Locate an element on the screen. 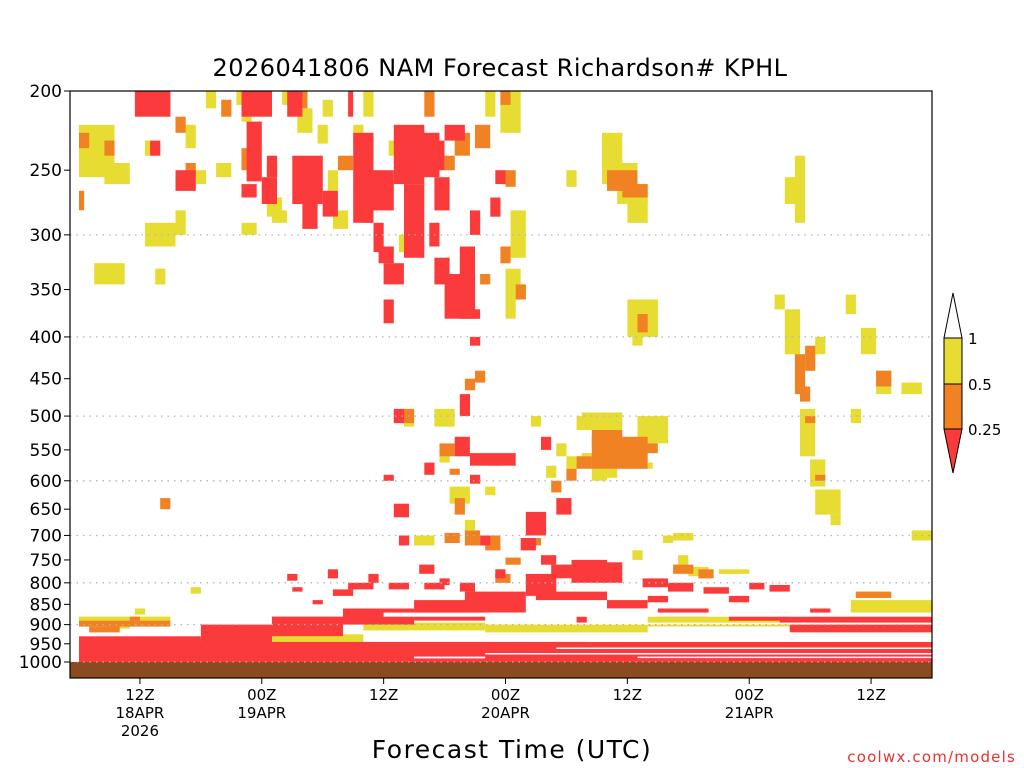 The image size is (1024, 768). y-tick-label: 350 is located at coordinates (46, 291).